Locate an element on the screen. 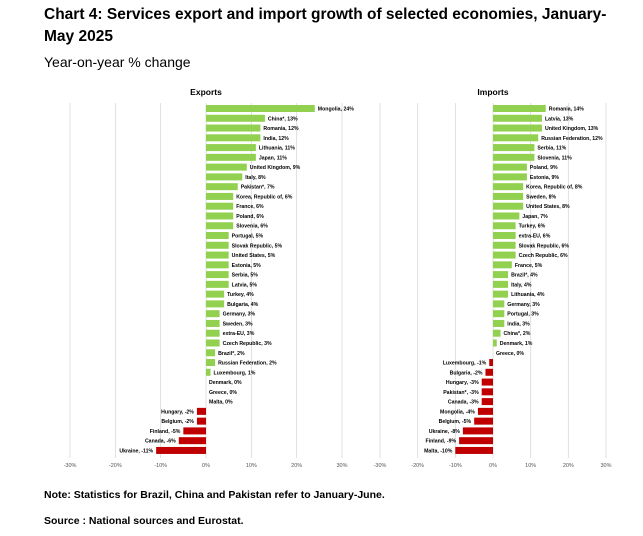 Image resolution: width=643 pixels, height=536 pixels. exports-bar-label: Bulgaria, 4% is located at coordinates (243, 305).